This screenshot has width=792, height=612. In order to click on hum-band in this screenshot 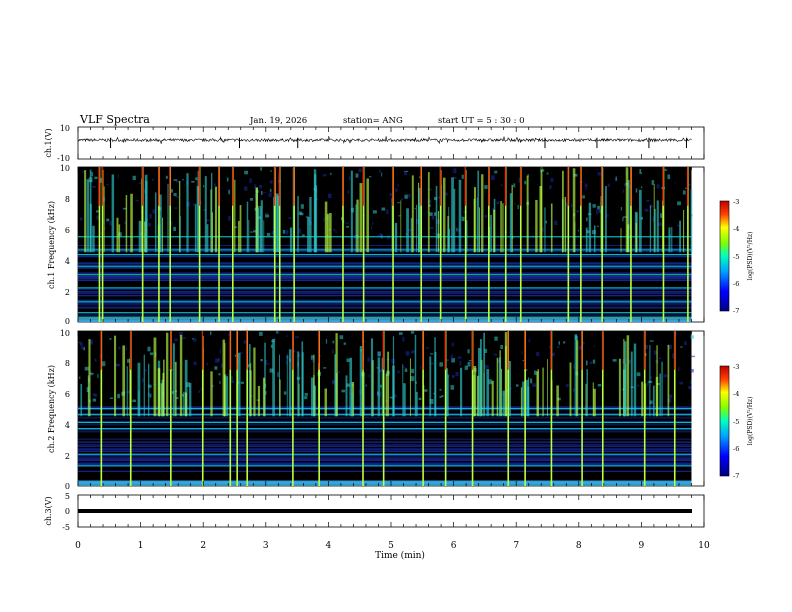, I will do `click(385, 319)`.